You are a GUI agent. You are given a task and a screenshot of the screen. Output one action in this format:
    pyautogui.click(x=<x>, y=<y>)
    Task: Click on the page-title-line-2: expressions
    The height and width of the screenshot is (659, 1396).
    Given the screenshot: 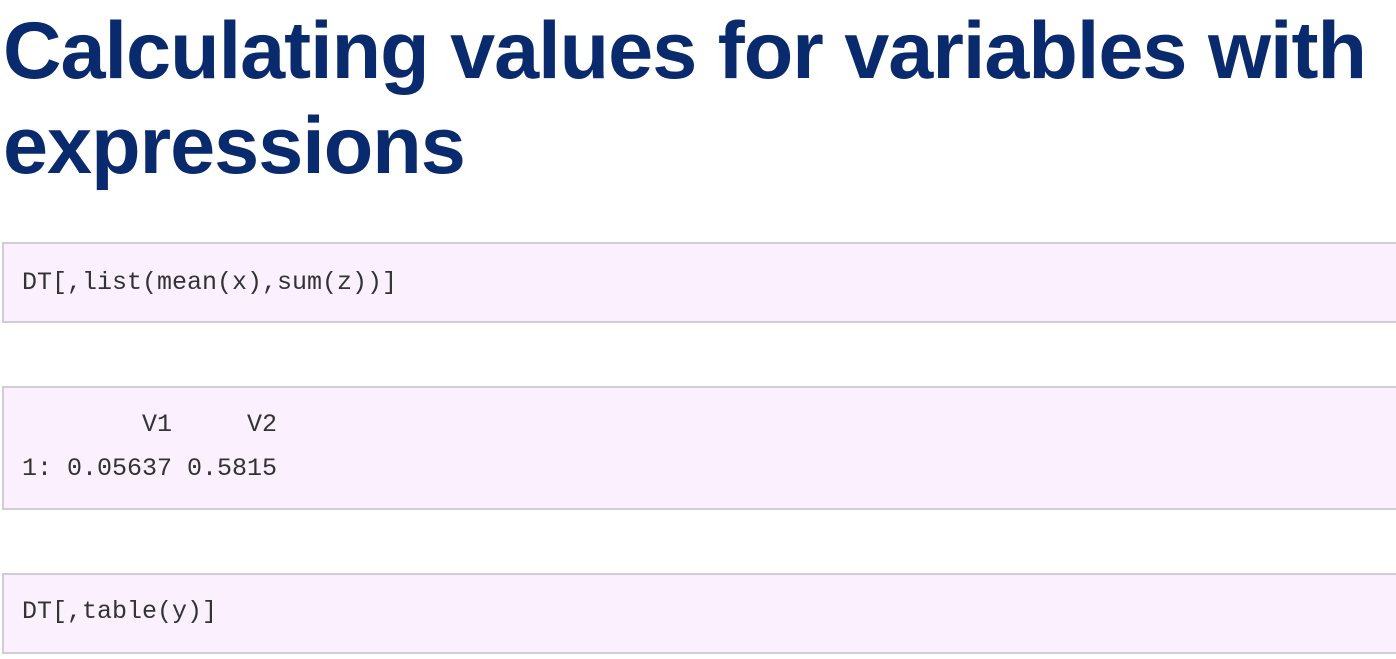 What is the action you would take?
    pyautogui.click(x=234, y=146)
    